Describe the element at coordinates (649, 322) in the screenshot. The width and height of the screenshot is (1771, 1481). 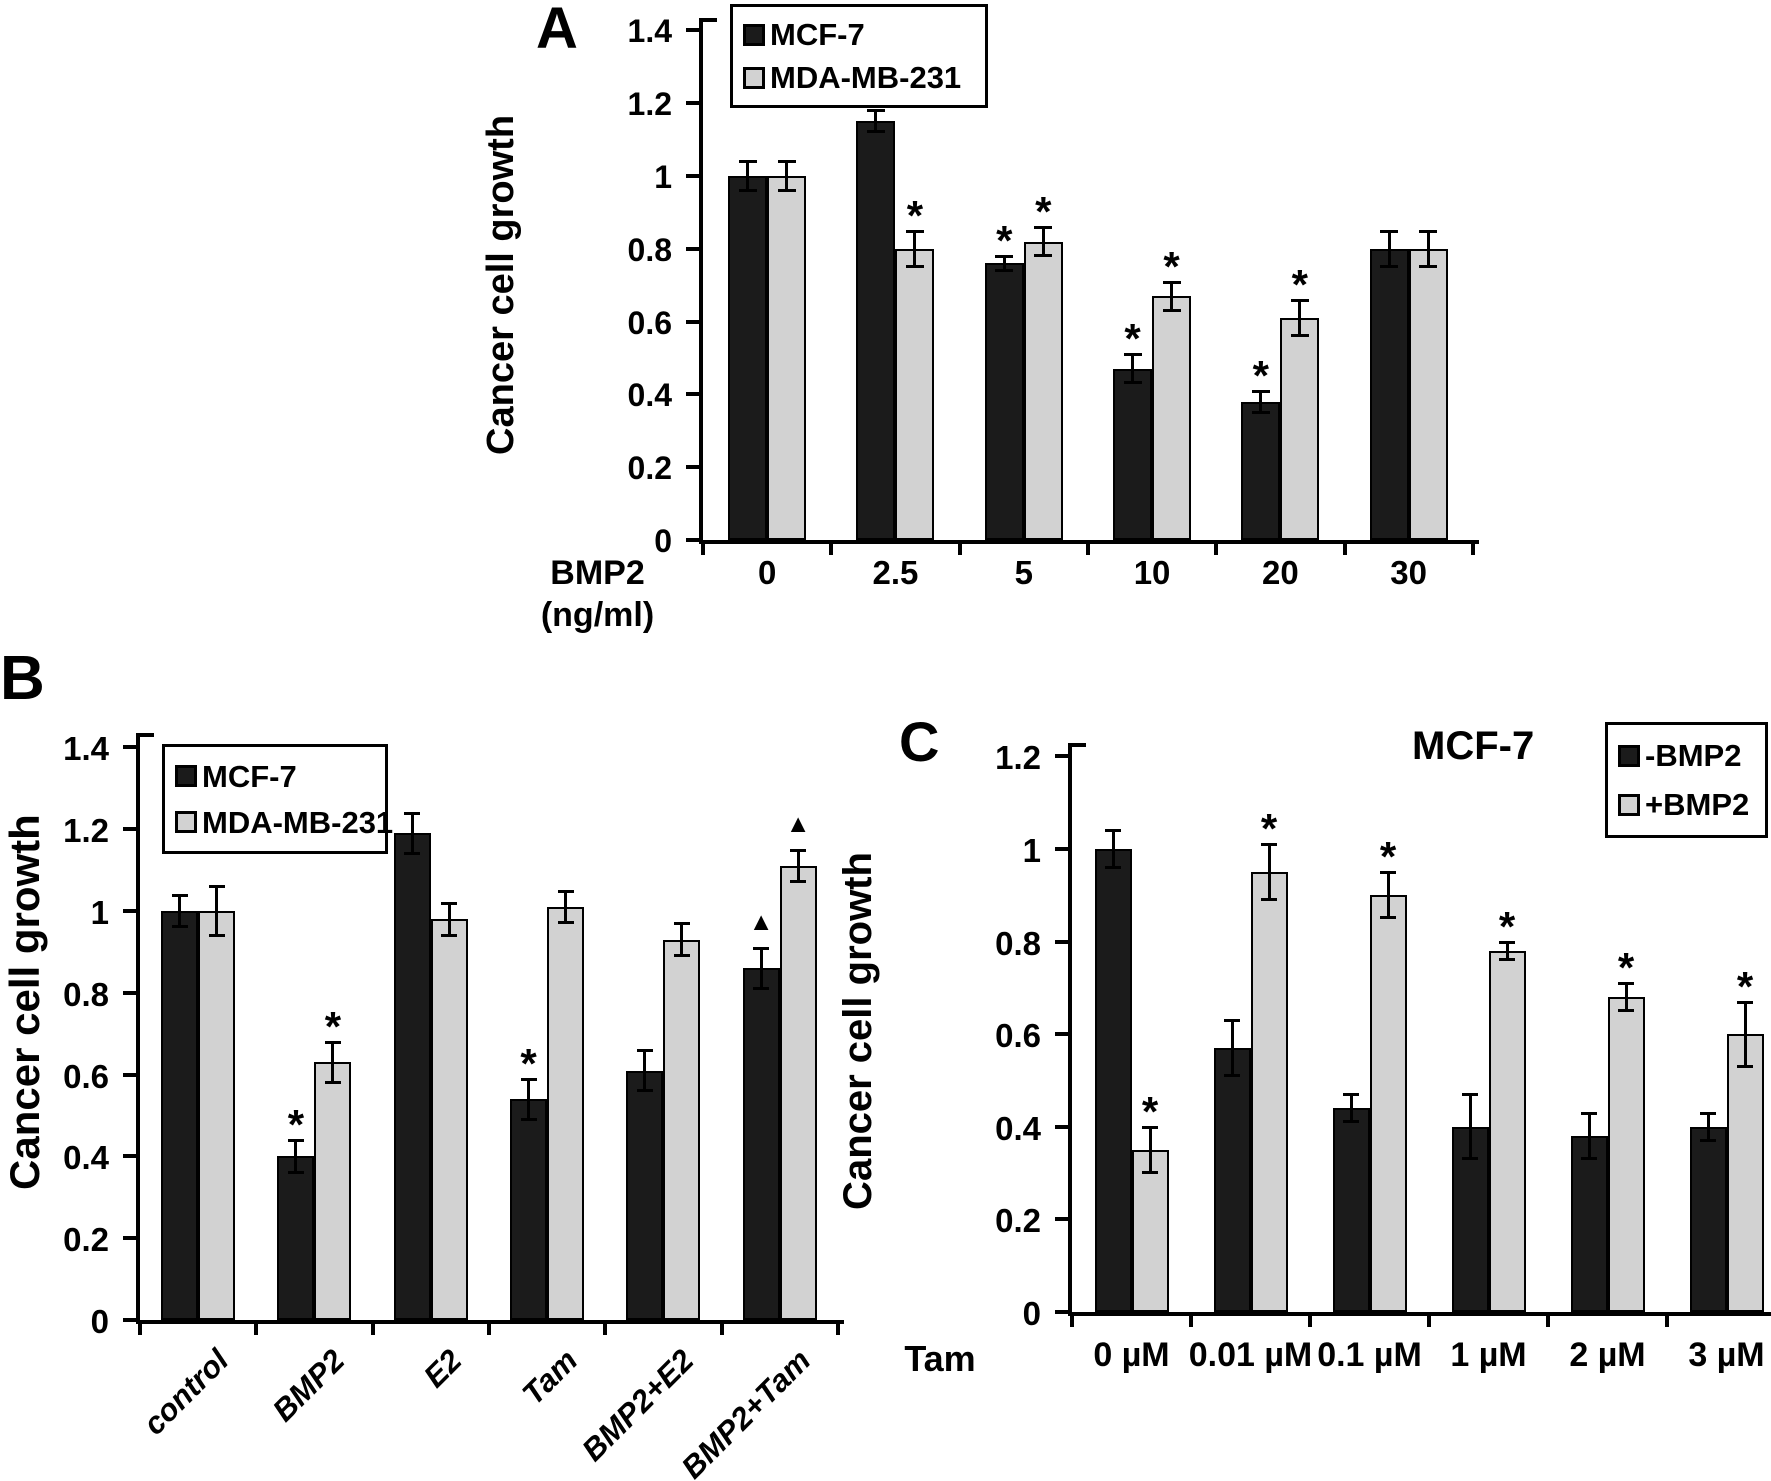
I see `panel-a-y-tick-label: 0.6` at that location.